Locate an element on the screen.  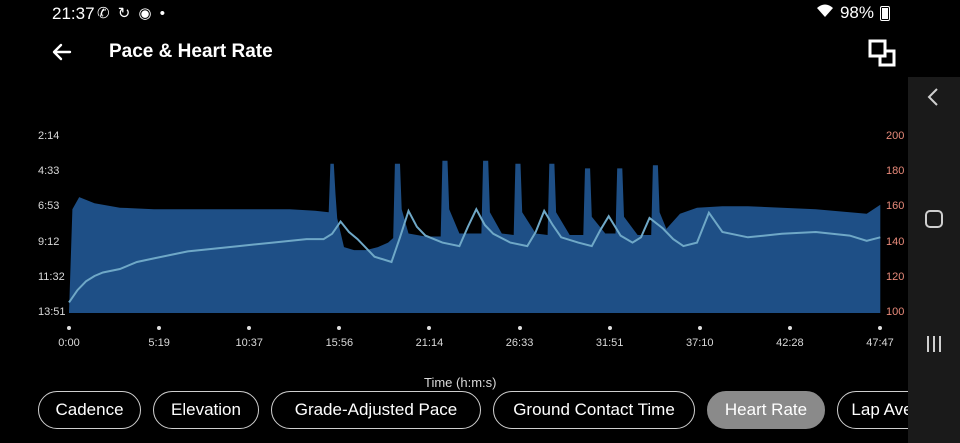
x-tick-label: 37:10 is located at coordinates (700, 343).